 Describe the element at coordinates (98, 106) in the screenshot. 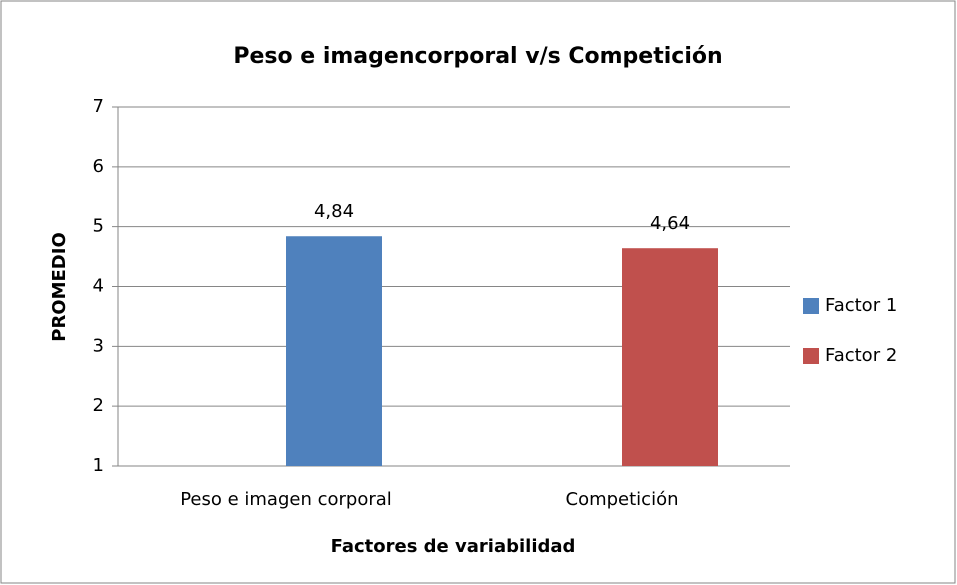

I see `y-tick-label: 7` at that location.